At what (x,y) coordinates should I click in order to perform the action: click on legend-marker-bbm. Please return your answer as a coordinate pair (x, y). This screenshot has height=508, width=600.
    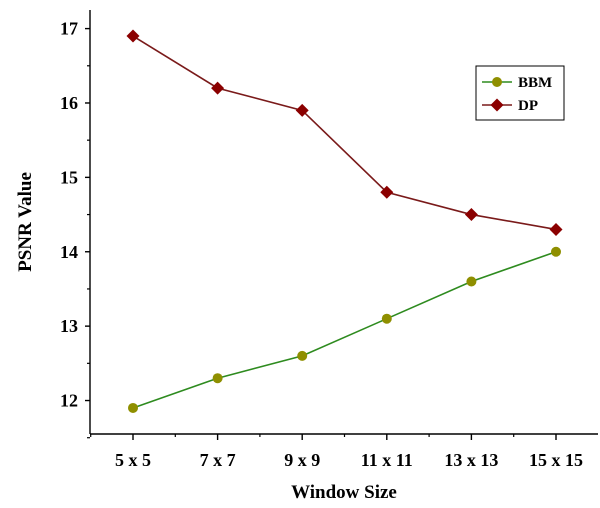
    Looking at the image, I should click on (497, 82).